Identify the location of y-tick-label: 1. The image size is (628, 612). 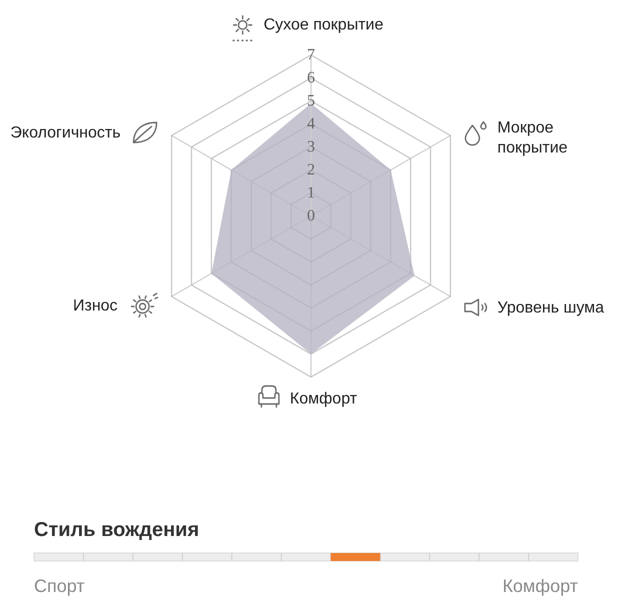
(311, 193).